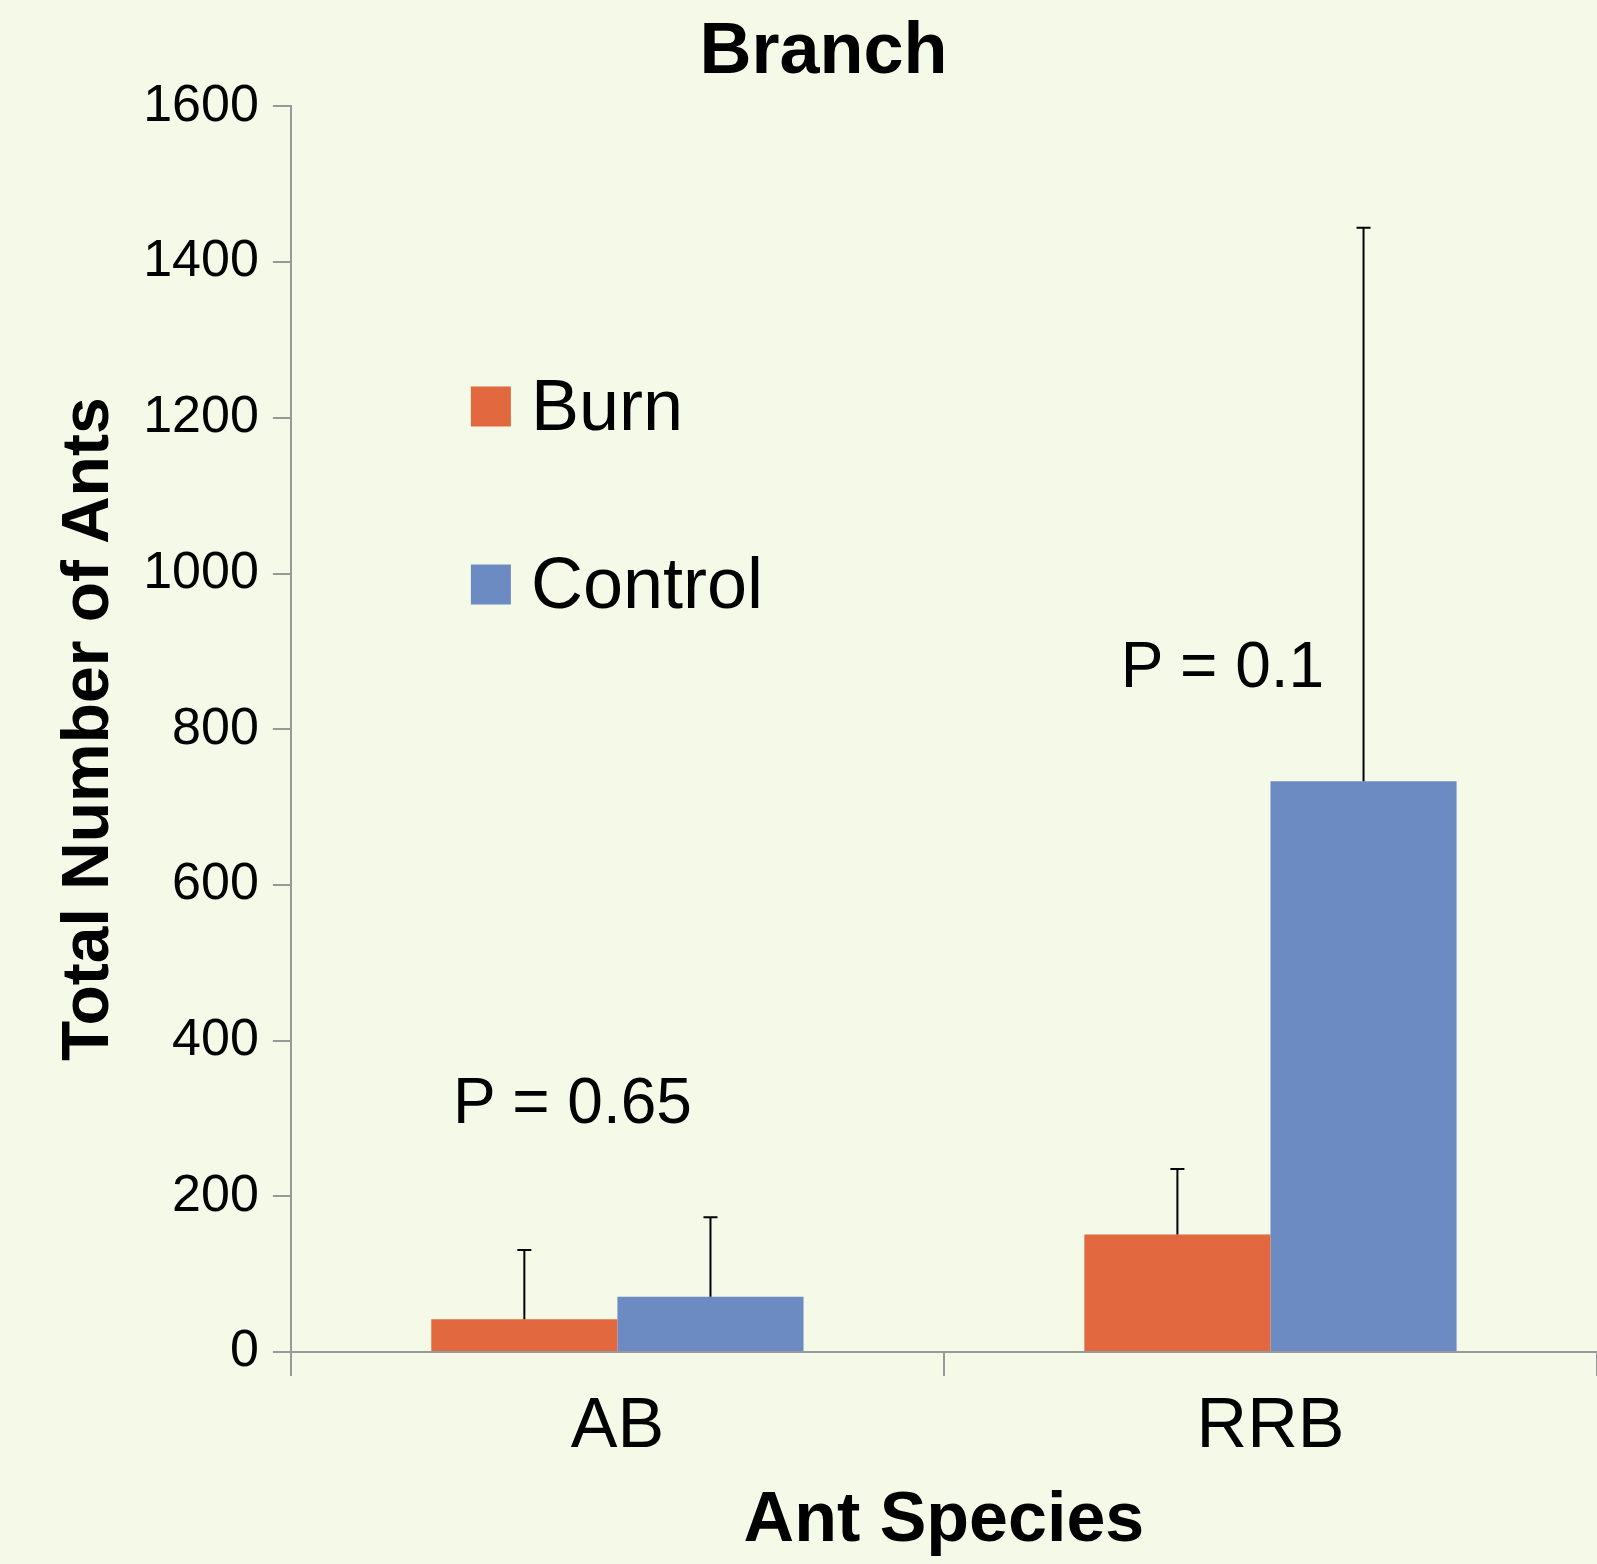 The width and height of the screenshot is (1597, 1564). Describe the element at coordinates (944, 1517) in the screenshot. I see `x-axis-title: Ant Species` at that location.